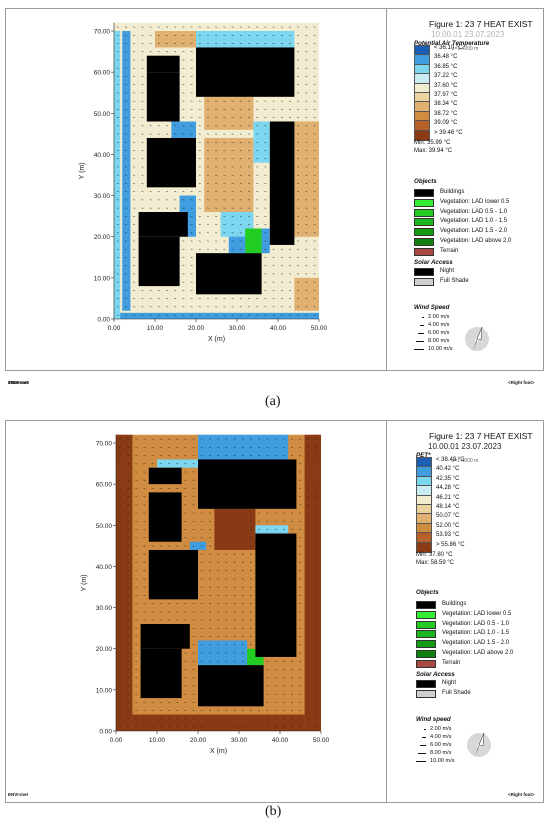  Describe the element at coordinates (446, 95) in the screenshot. I see `colorbar-label: 37.97 °C` at that location.